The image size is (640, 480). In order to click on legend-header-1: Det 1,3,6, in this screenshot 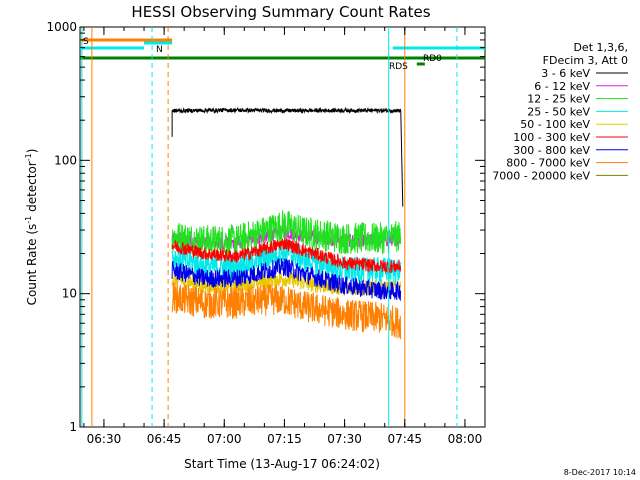, I will do `click(600, 47)`.